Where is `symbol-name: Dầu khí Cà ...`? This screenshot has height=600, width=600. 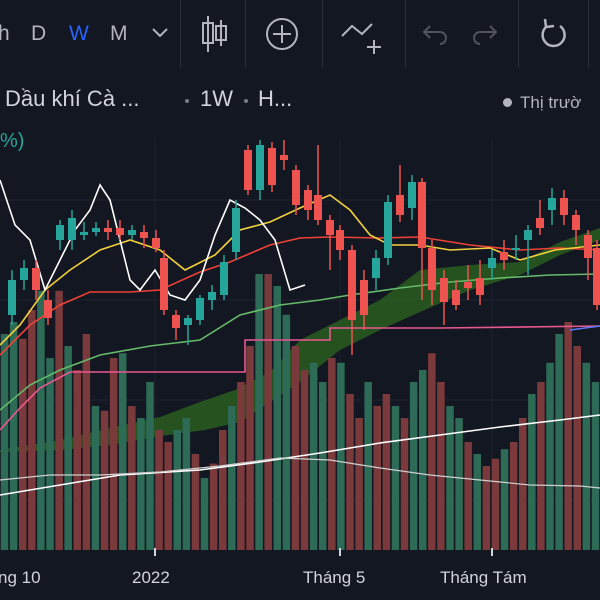
symbol-name: Dầu khí Cà ... is located at coordinates (72, 98).